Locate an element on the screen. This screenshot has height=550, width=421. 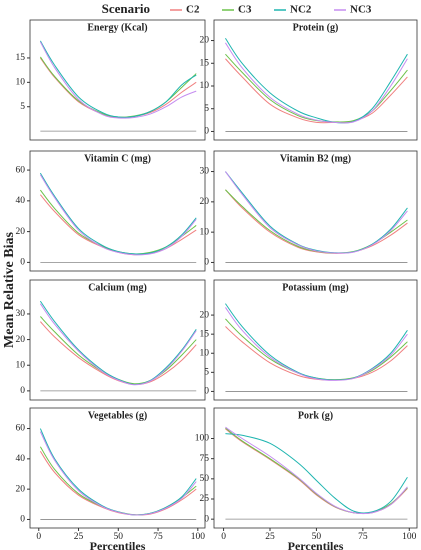
y-tick-label: 100 is located at coordinates (202, 439).